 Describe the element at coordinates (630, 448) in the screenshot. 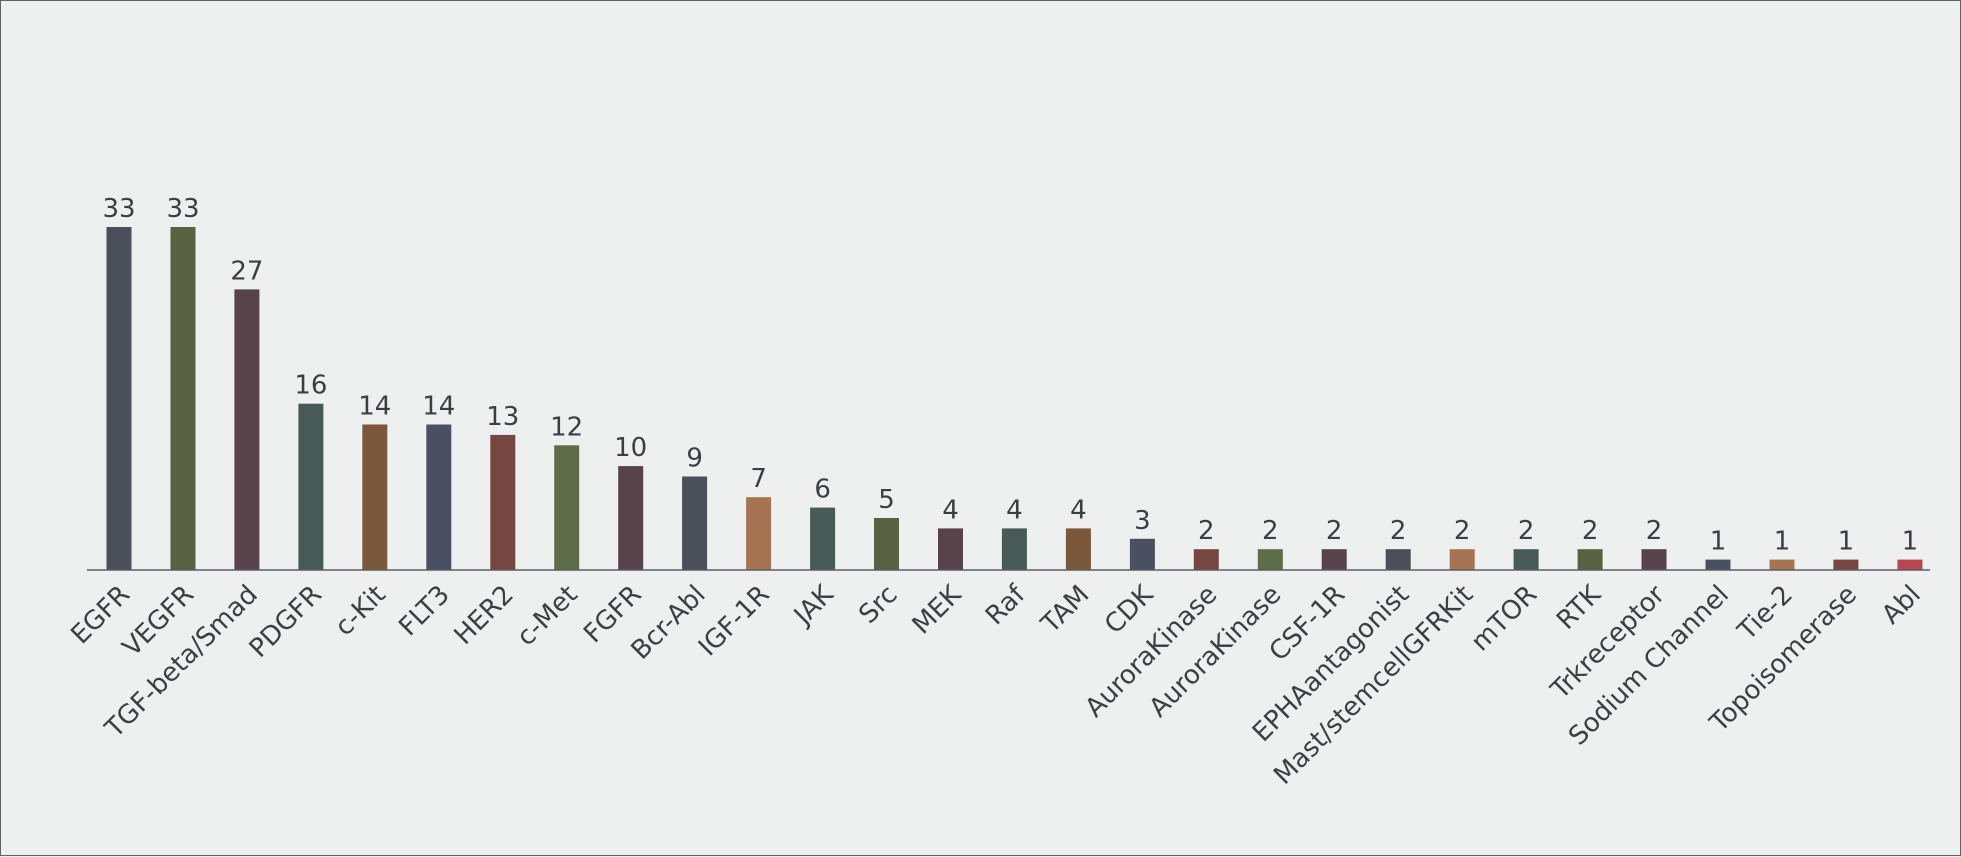

I see `value-label-8: 10` at that location.